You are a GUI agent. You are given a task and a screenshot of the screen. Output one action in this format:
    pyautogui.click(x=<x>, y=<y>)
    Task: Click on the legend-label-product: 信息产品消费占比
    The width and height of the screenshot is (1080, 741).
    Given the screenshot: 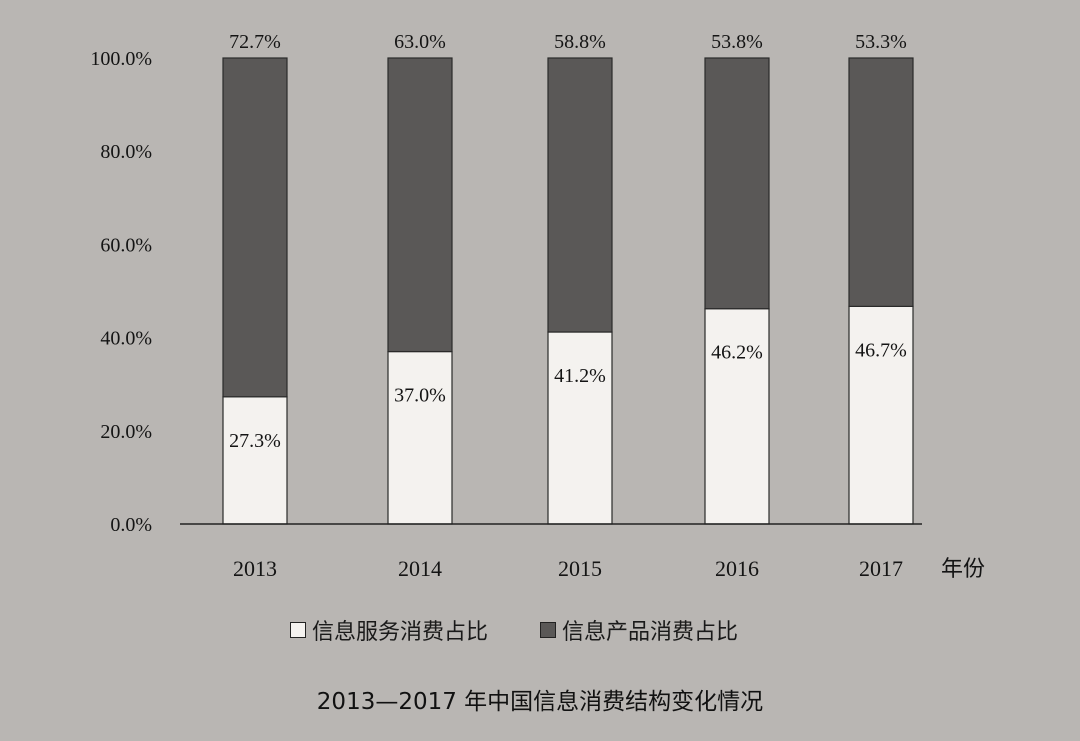 What is the action you would take?
    pyautogui.click(x=650, y=632)
    